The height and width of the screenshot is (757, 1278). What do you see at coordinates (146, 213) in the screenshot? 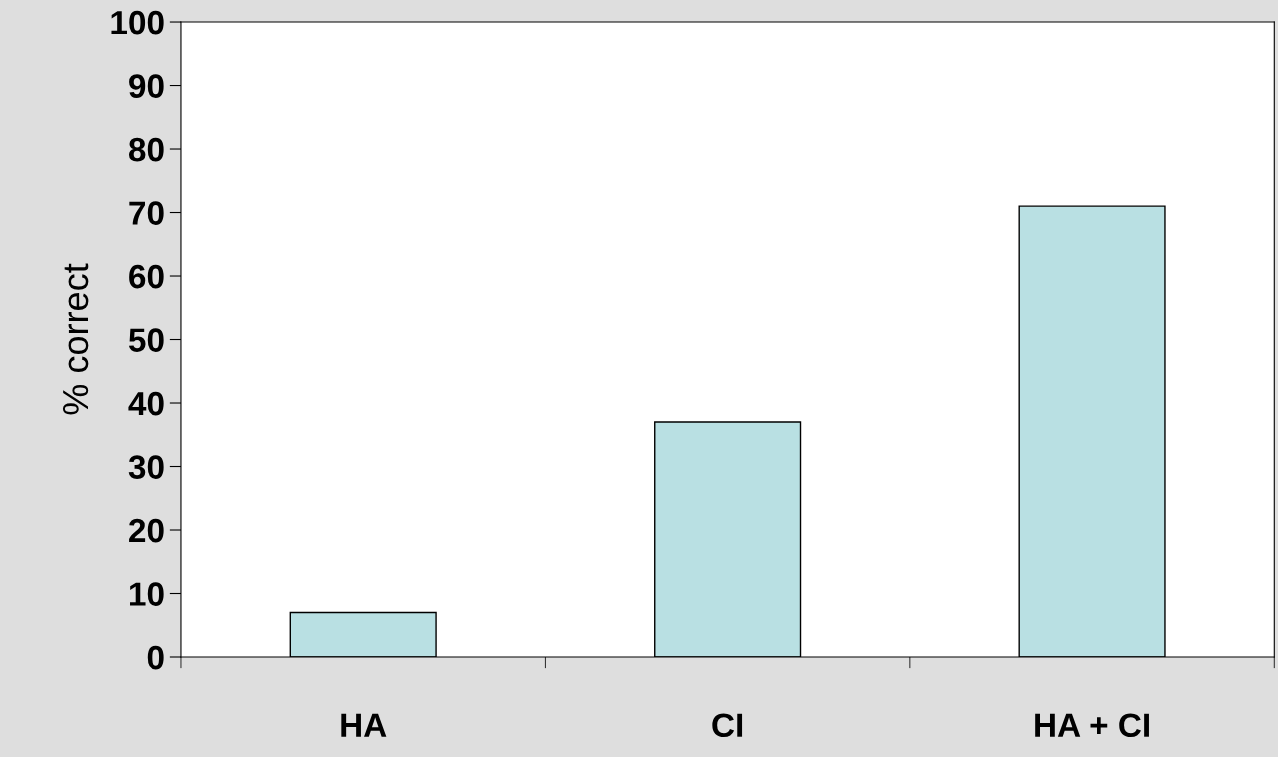
I see `y-tick-label: 70` at bounding box center [146, 213].